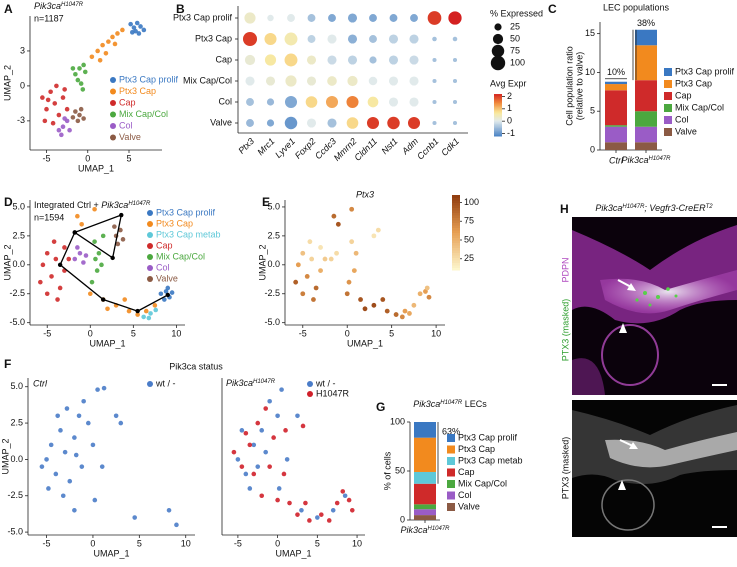  What do you see at coordinates (17, 322) in the screenshot?
I see `y-tick-label: -5.0` at bounding box center [17, 322].